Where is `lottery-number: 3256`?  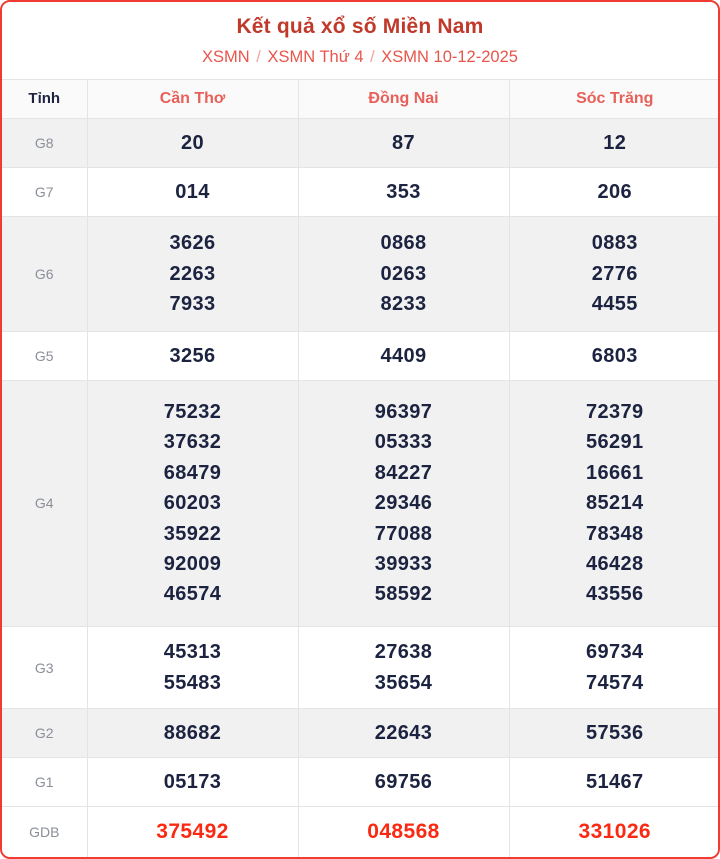
lottery-number: 3256 is located at coordinates (192, 355).